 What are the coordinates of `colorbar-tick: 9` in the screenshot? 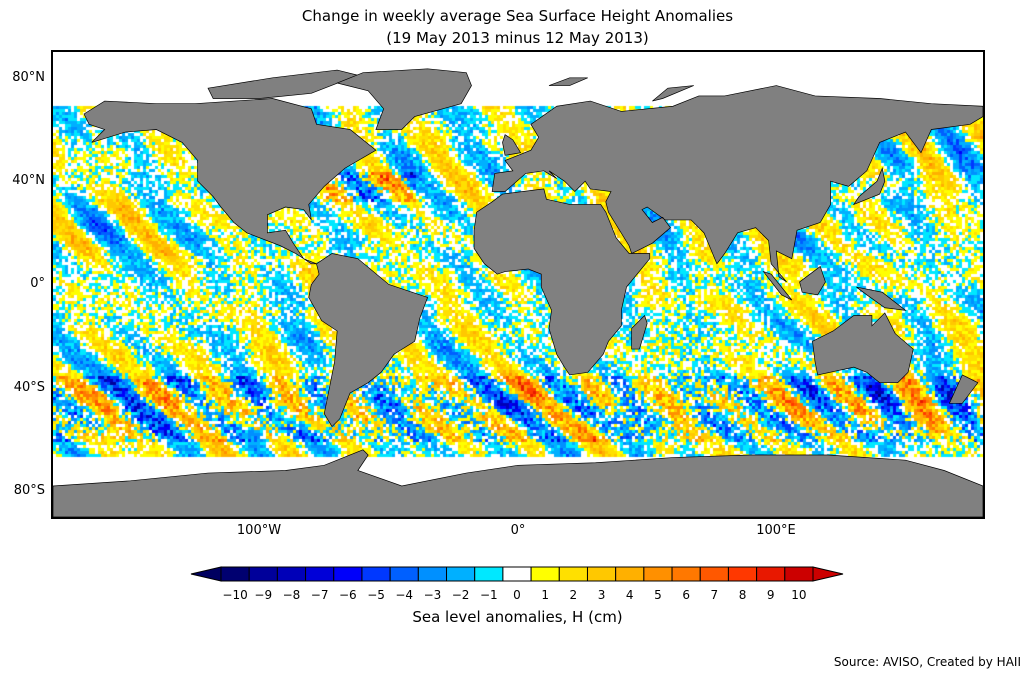 It's located at (770, 595).